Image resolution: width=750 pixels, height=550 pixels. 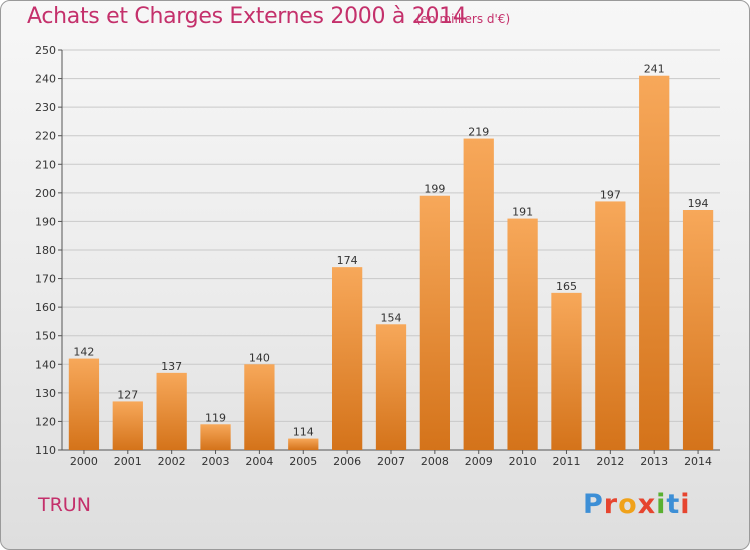 What do you see at coordinates (45, 450) in the screenshot?
I see `y-tick-label: 110` at bounding box center [45, 450].